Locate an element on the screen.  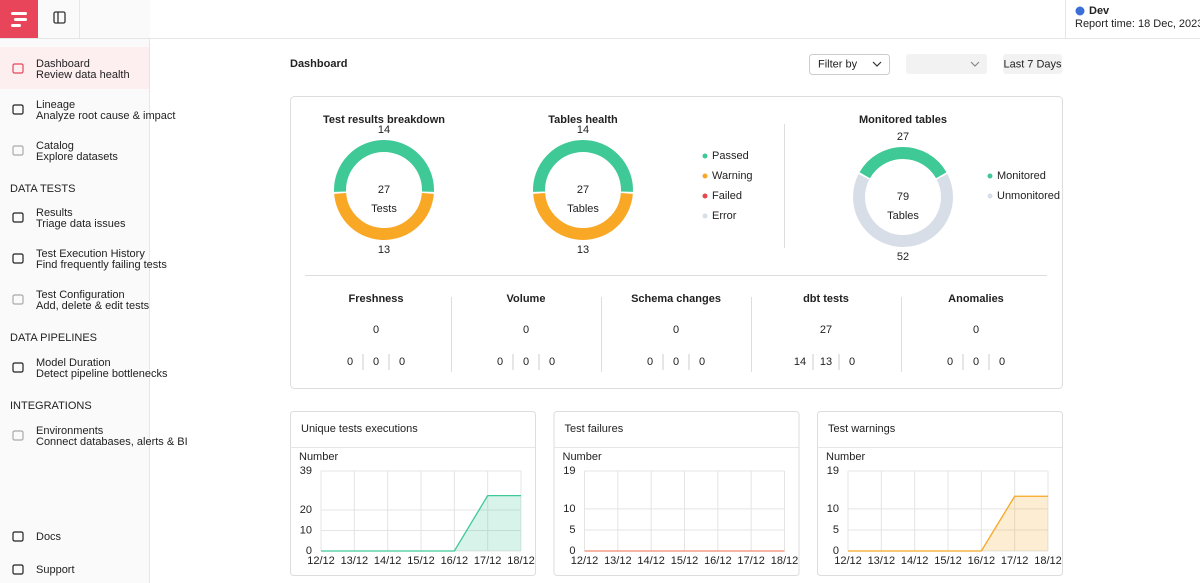
donut-total-label: Tests is located at coordinates (384, 209).